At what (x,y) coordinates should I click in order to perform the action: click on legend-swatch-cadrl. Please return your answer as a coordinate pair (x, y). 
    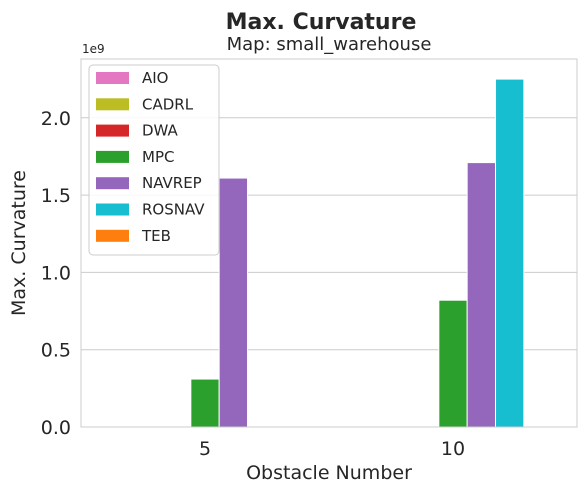
    Looking at the image, I should click on (112, 104).